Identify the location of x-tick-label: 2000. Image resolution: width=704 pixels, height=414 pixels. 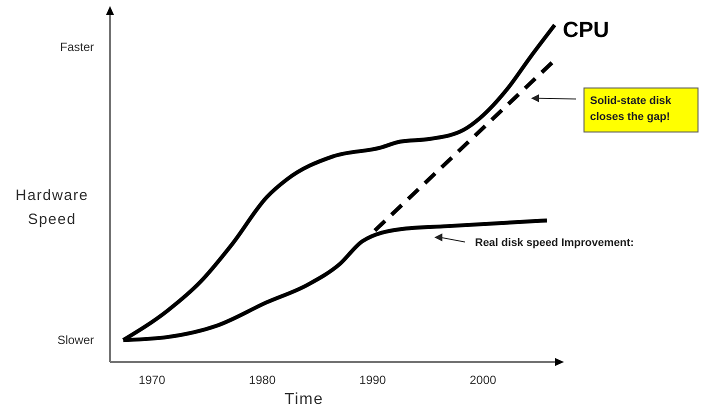
(483, 380).